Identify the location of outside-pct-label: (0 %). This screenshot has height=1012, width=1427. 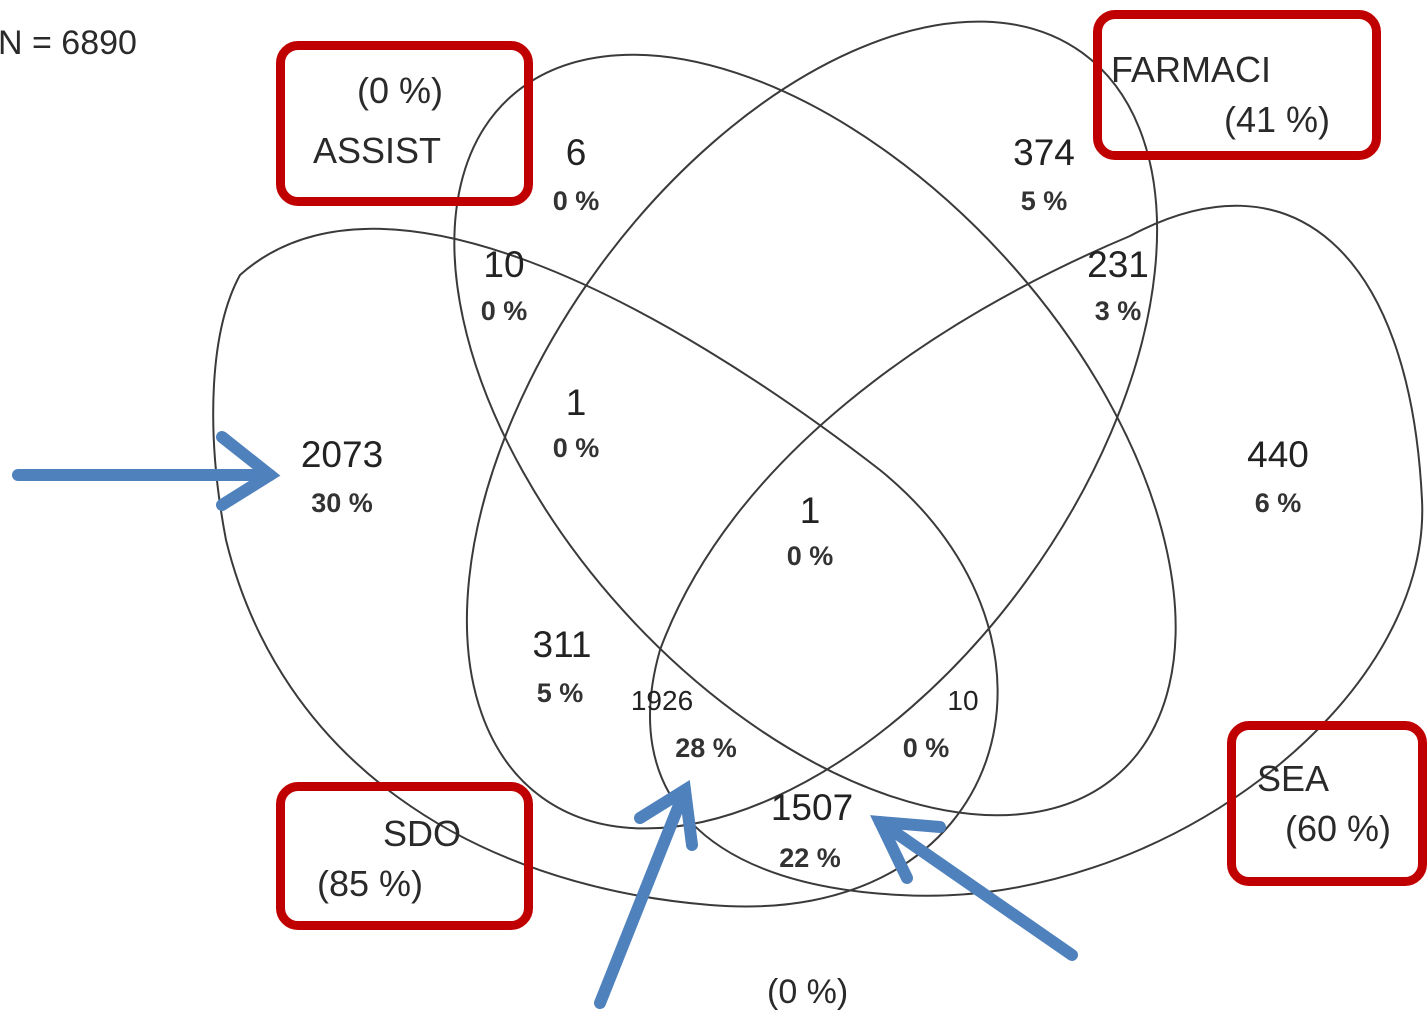
(808, 992).